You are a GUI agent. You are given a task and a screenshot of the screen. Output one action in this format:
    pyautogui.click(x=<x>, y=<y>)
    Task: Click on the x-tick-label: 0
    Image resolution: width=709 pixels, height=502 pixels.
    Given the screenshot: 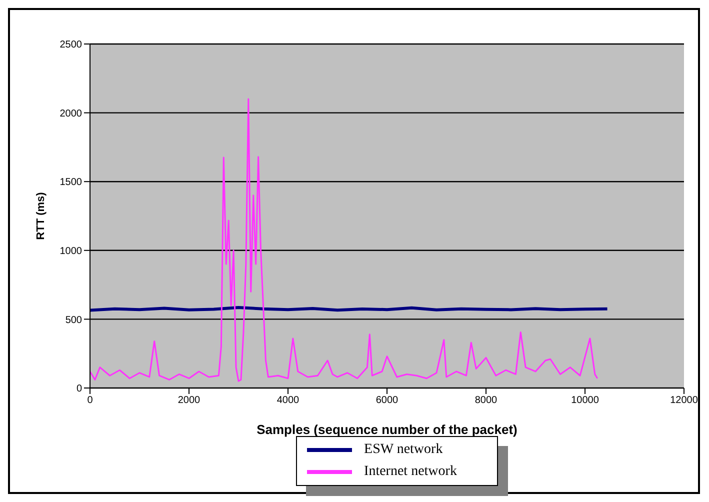 What is the action you would take?
    pyautogui.click(x=90, y=400)
    